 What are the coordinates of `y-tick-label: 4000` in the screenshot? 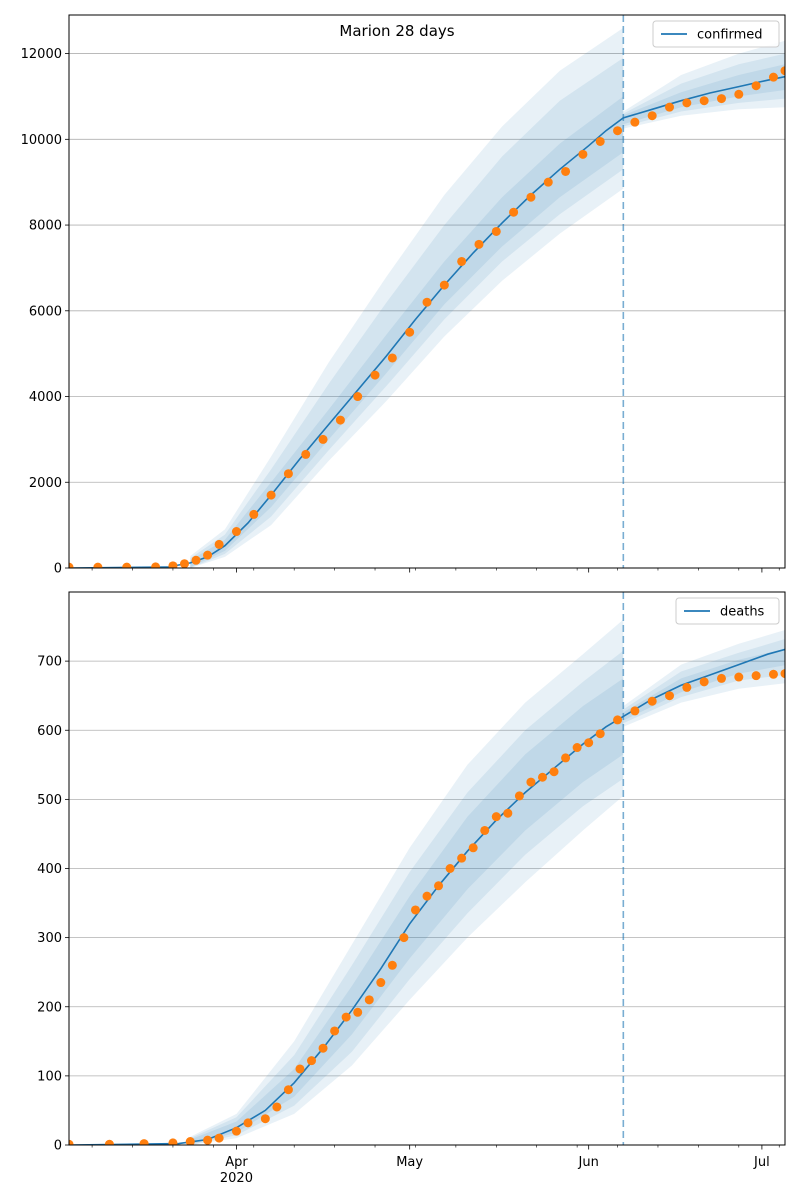 It's located at (45, 397).